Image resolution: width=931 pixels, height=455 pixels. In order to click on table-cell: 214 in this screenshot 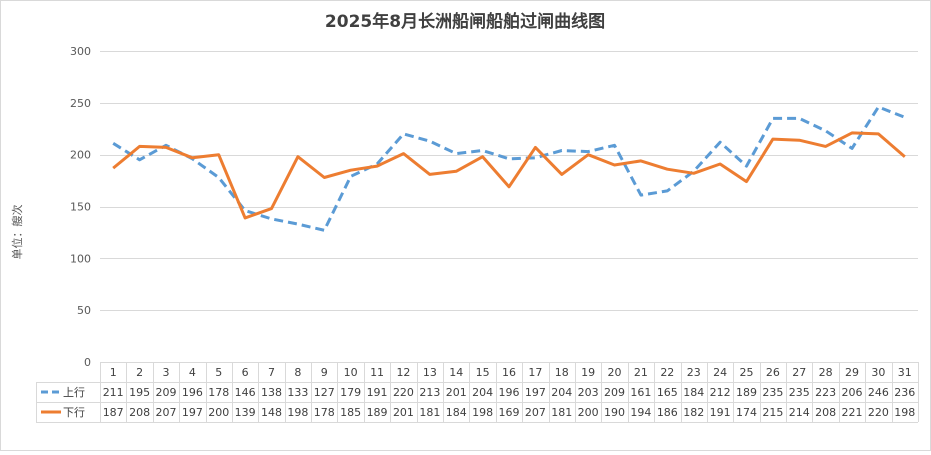, I will do `click(799, 412)`.